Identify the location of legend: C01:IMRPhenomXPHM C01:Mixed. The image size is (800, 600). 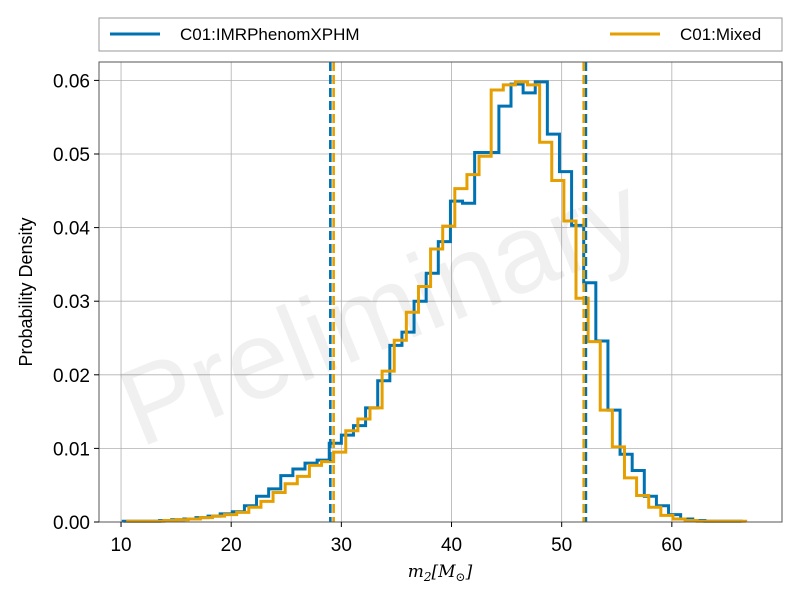
(440, 34).